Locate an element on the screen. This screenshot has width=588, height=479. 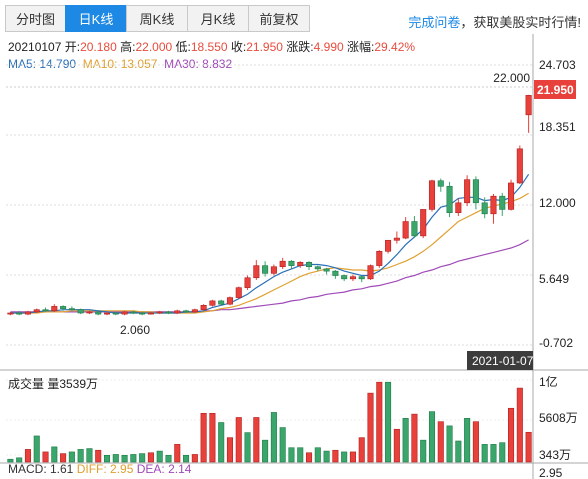
diff-value: DIFF: 2.95 is located at coordinates (105, 469).